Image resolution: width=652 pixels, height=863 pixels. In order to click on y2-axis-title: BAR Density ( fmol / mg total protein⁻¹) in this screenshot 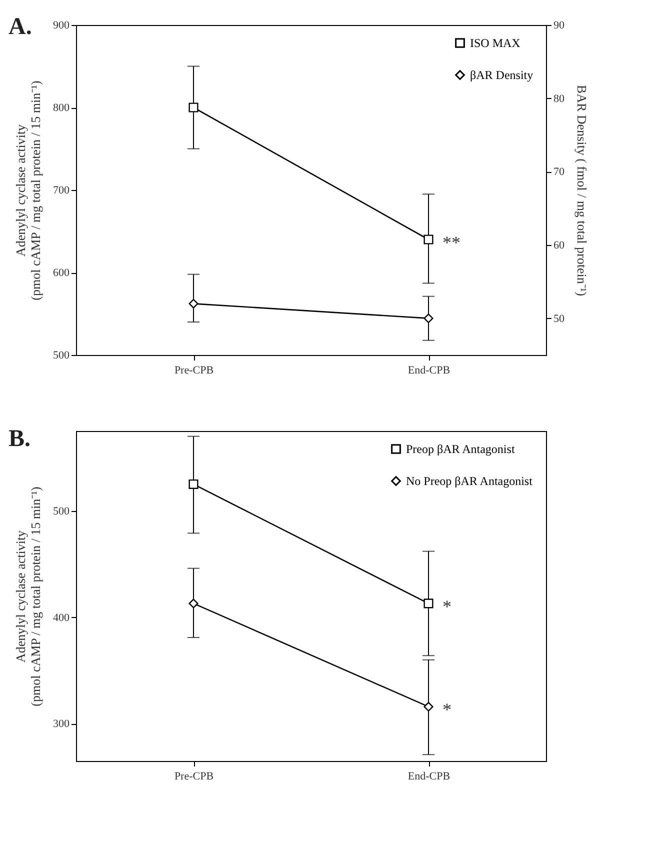, I will do `click(582, 190)`.